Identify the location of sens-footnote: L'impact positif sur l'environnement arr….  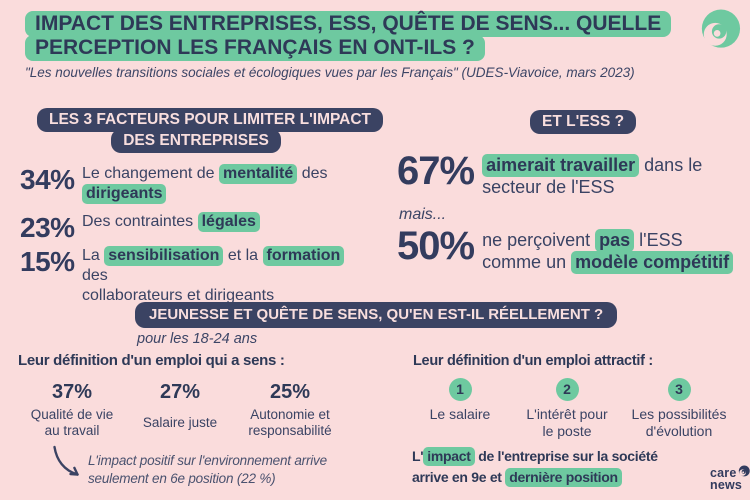
(207, 470).